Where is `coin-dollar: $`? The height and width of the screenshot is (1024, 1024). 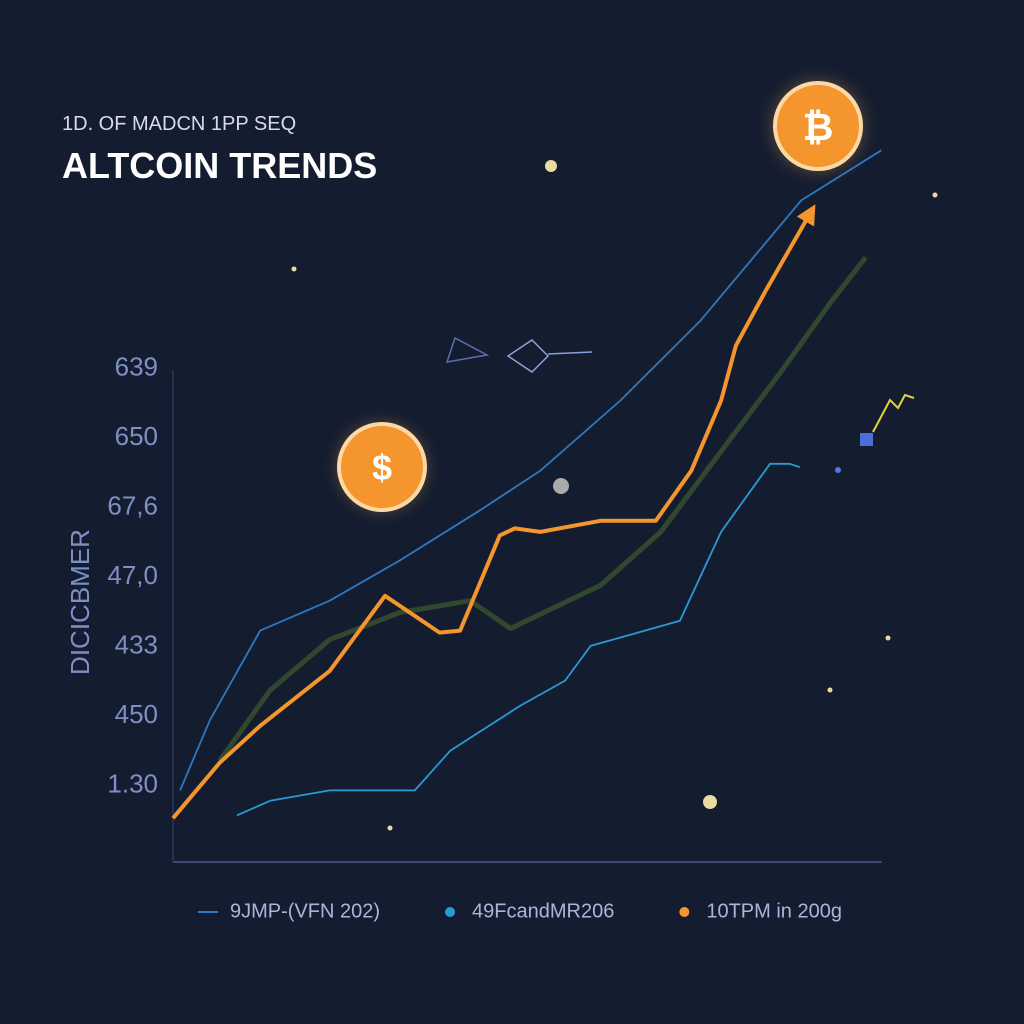
coin-dollar: $ is located at coordinates (382, 467).